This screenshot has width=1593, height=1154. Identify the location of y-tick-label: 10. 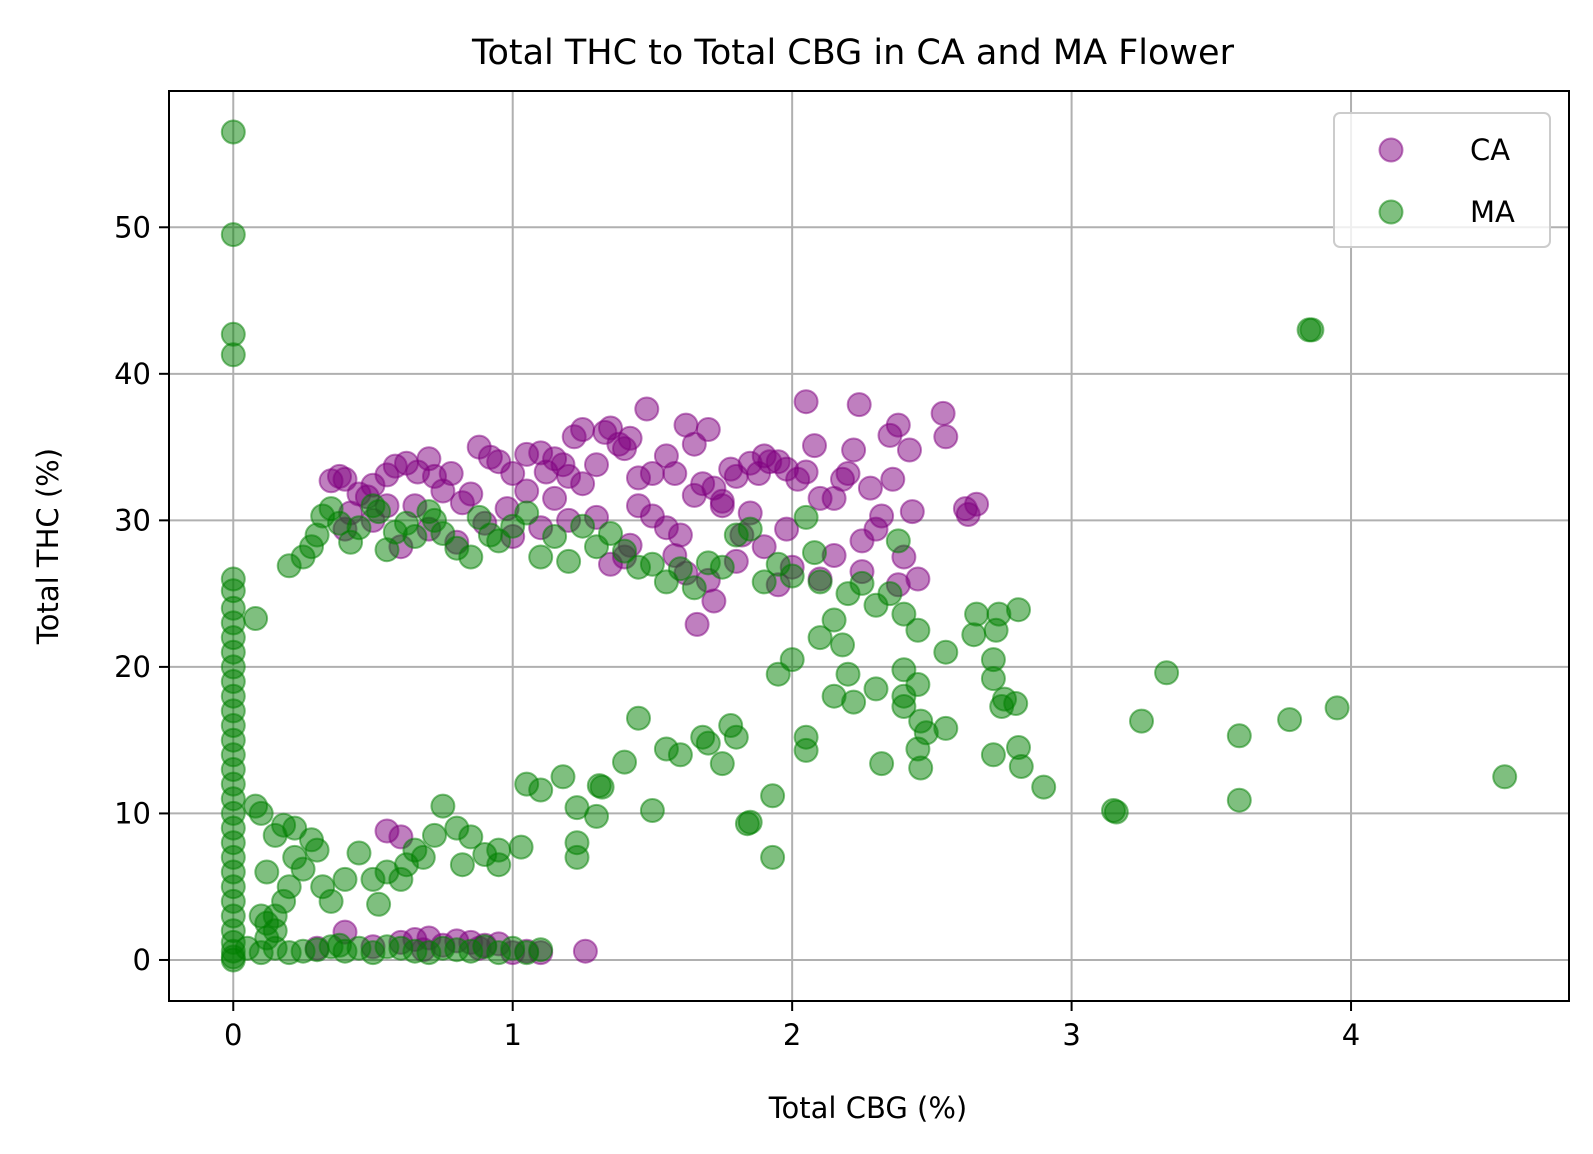
(132, 813).